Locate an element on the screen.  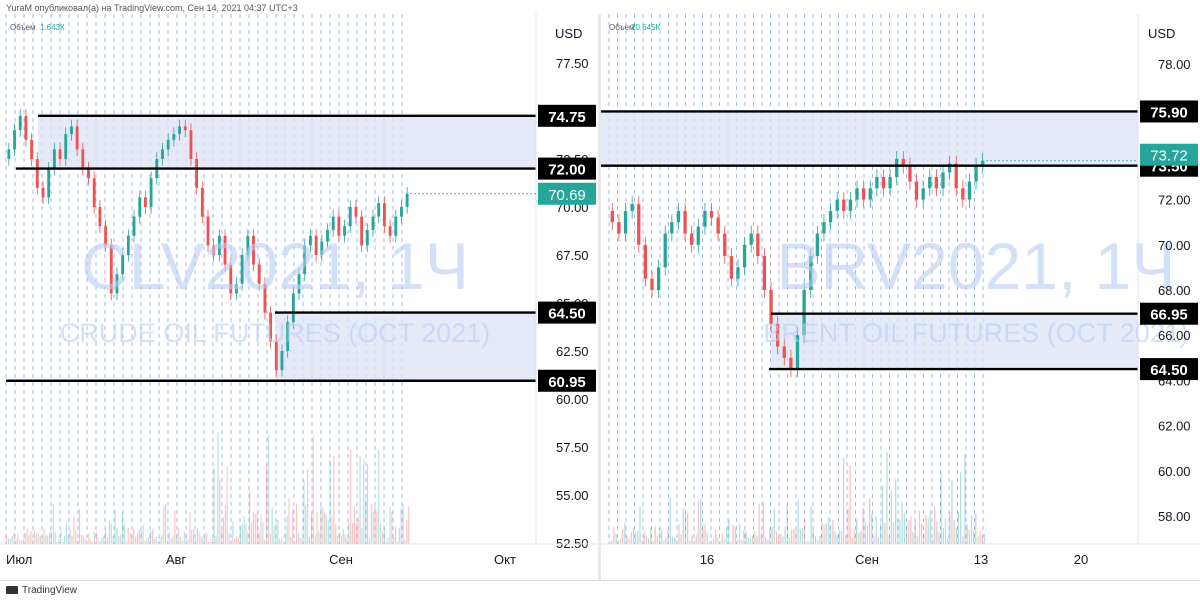
y-tick-label: 58.00 is located at coordinates (1174, 516).